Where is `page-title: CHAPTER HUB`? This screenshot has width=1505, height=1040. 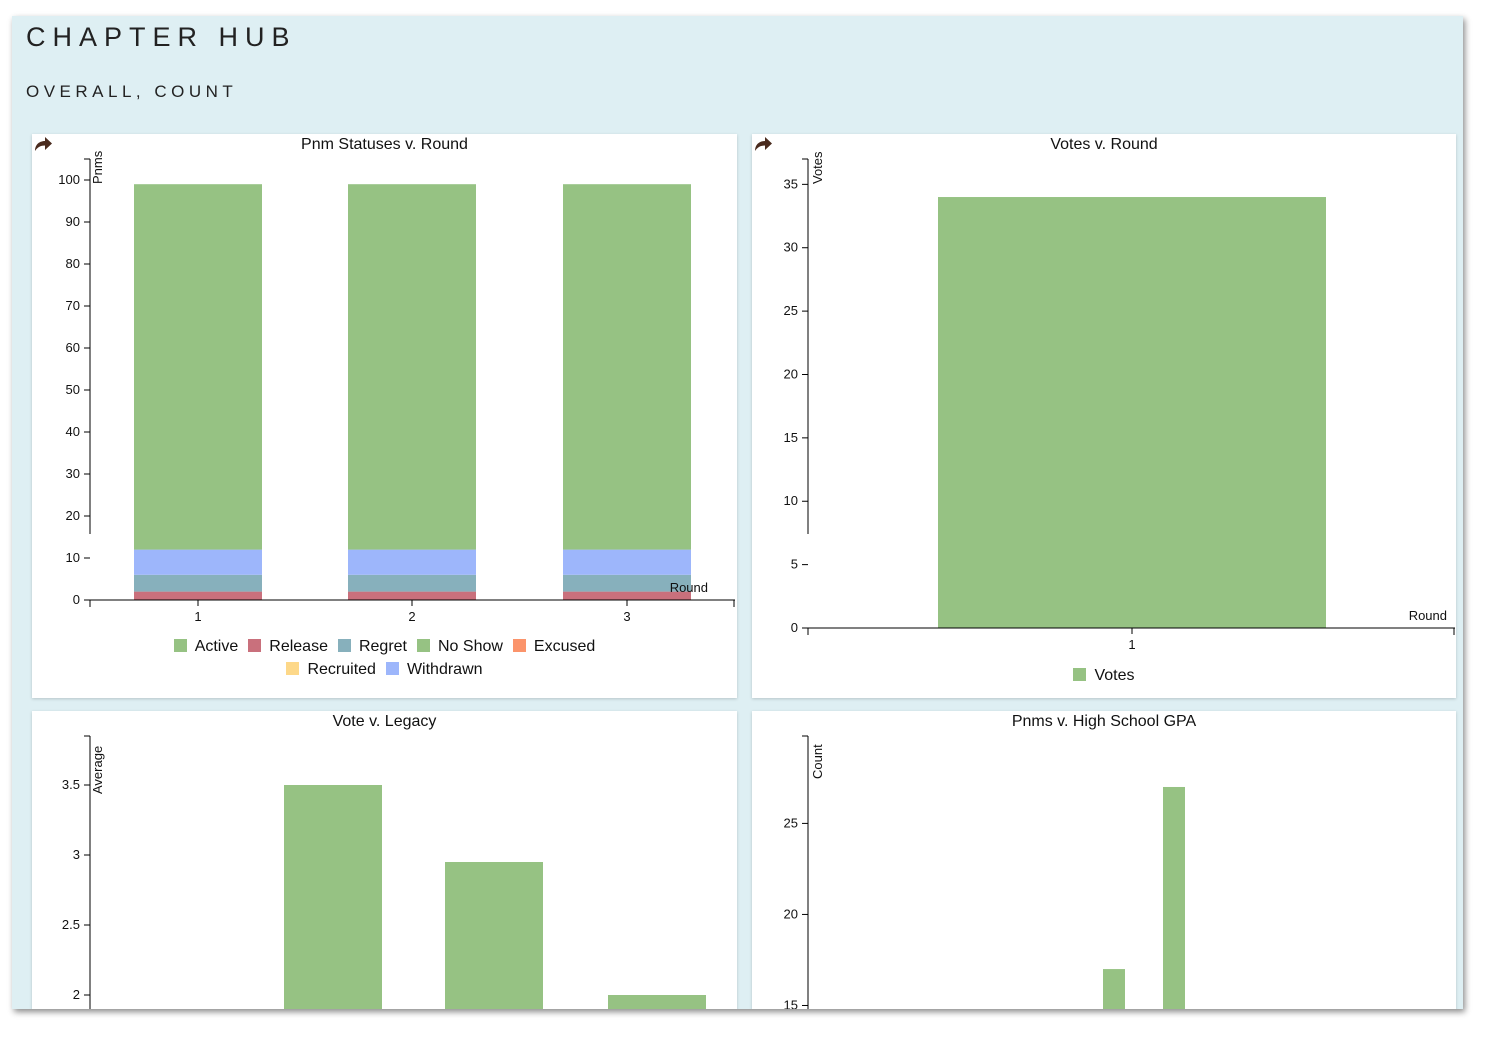
page-title: CHAPTER HUB is located at coordinates (161, 37).